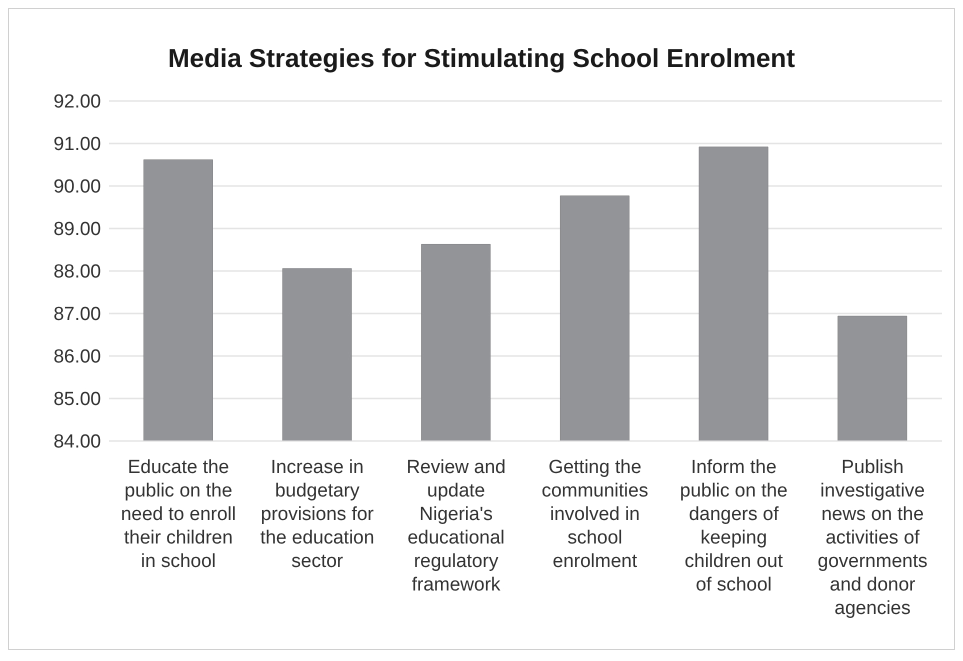  I want to click on y-tick-label: 88.00, so click(77, 272).